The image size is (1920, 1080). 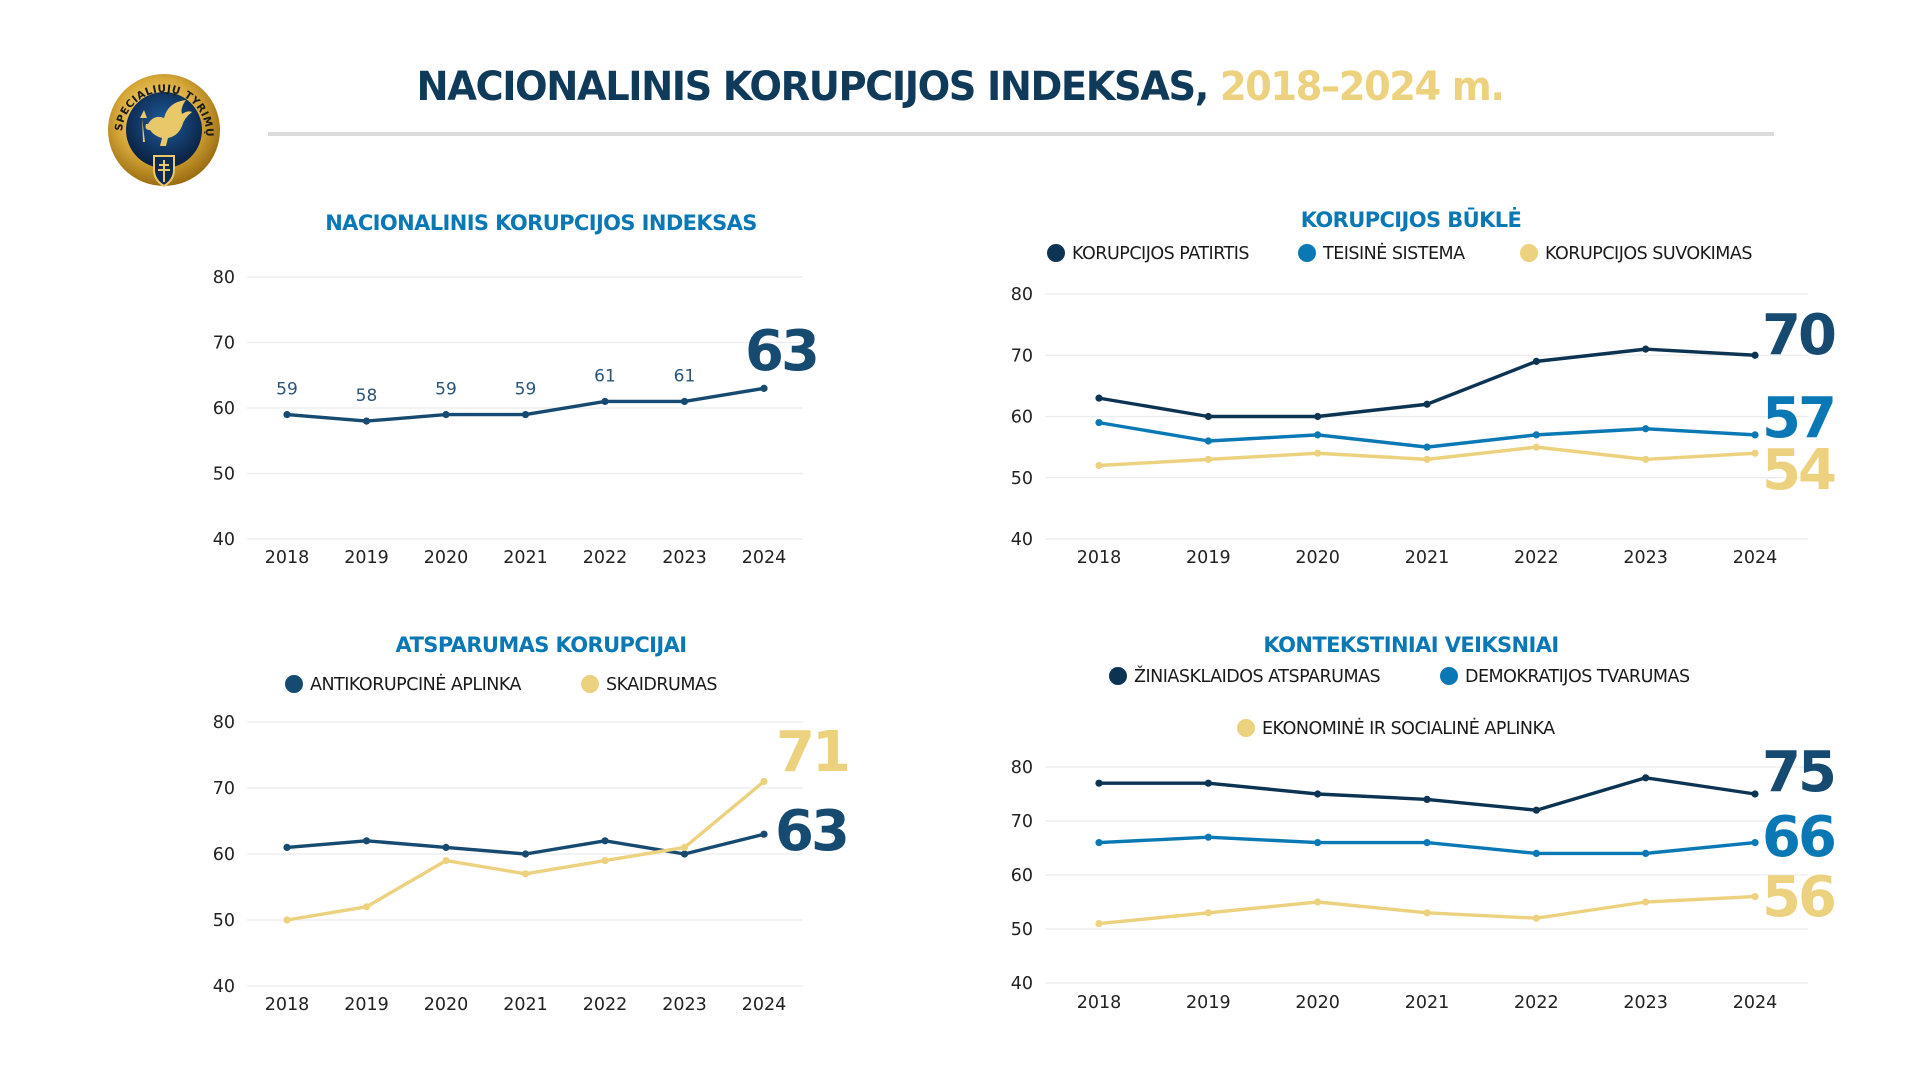 What do you see at coordinates (1798, 772) in the screenshot?
I see `end-value-label: 75` at bounding box center [1798, 772].